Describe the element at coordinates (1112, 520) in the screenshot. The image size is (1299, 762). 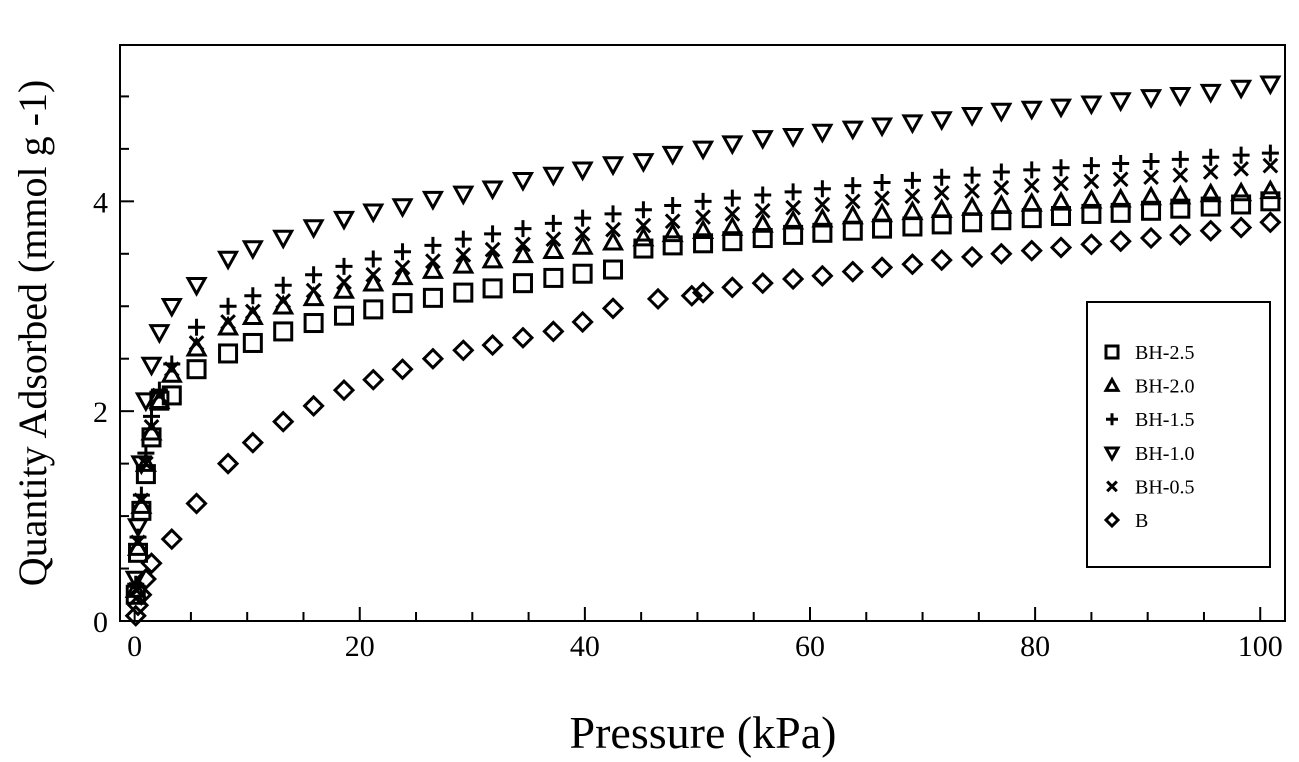
I see `legend-marker-diamond` at that location.